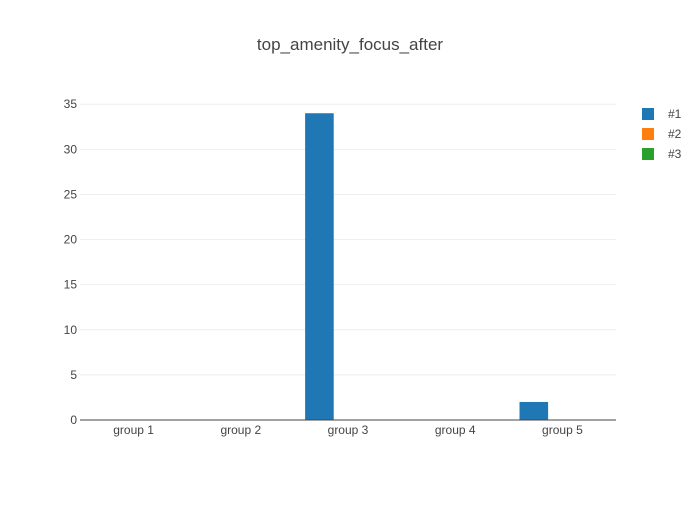 This screenshot has height=505, width=700. What do you see at coordinates (71, 330) in the screenshot?
I see `y-tick-label: 10` at bounding box center [71, 330].